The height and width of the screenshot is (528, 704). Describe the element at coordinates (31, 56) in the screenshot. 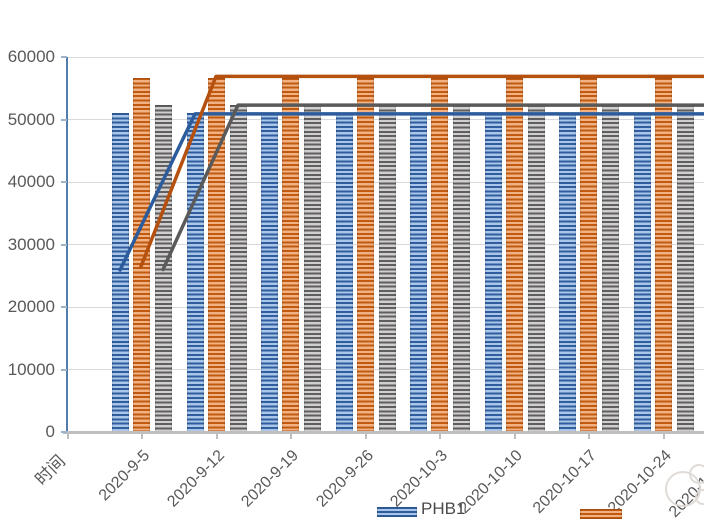

I see `y-axis-label-60000: 60000` at that location.